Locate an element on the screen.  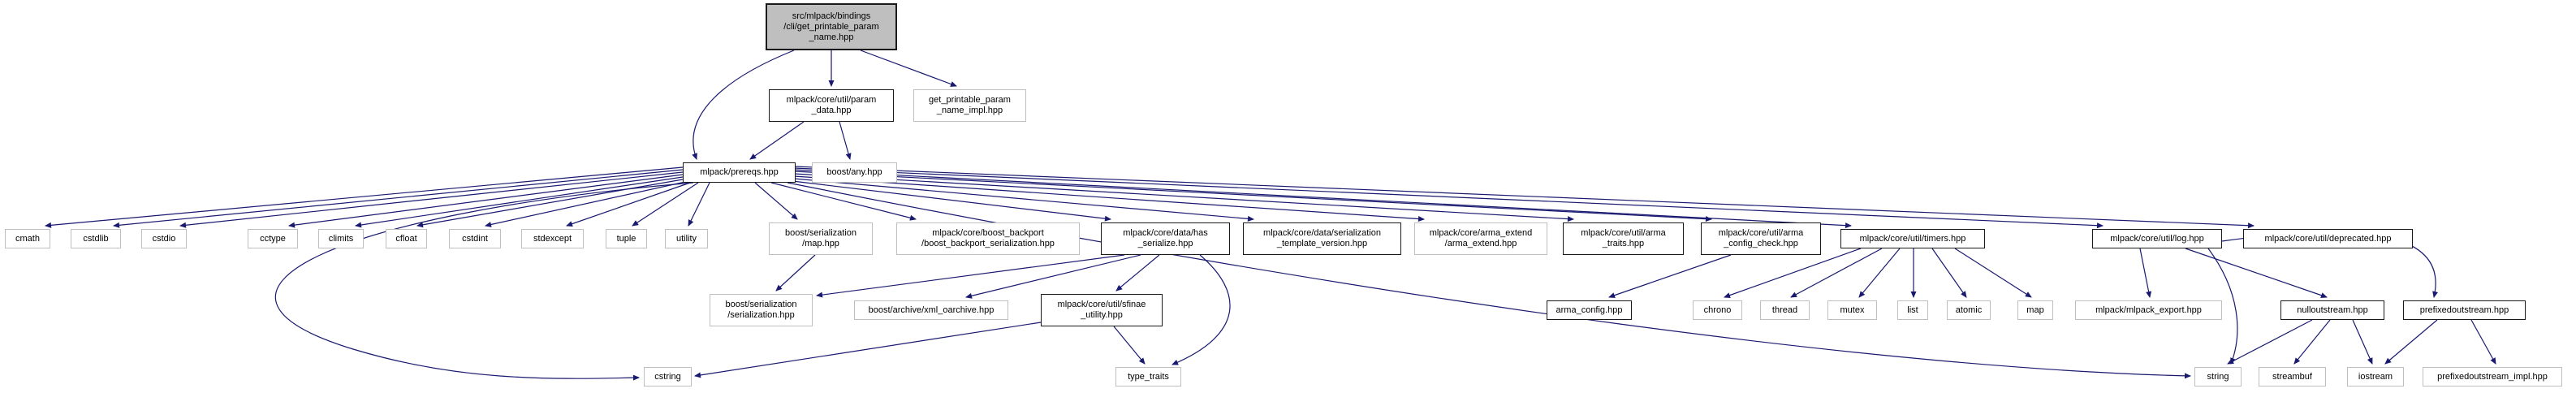
node-chrono: chrono is located at coordinates (1717, 310).